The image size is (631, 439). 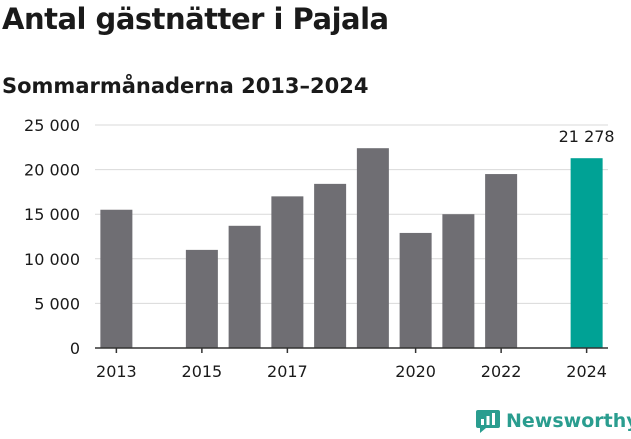 What do you see at coordinates (57, 303) in the screenshot?
I see `y-tick-label: 5 000` at bounding box center [57, 303].